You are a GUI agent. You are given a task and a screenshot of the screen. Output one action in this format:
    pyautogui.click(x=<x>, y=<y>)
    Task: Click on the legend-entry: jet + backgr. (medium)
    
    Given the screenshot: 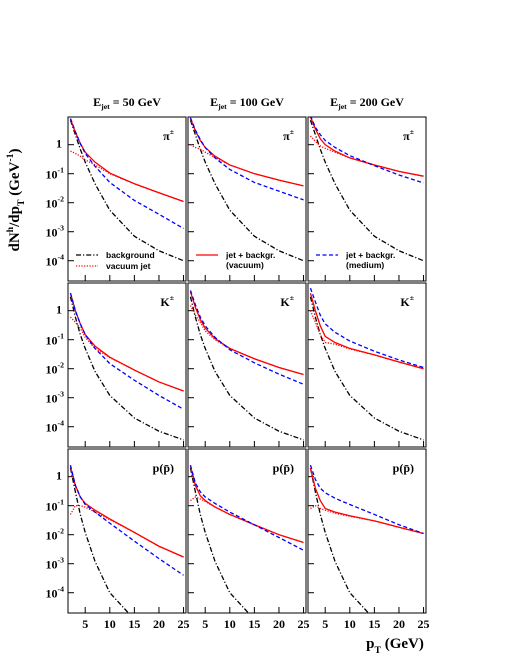 What is the action you would take?
    pyautogui.click(x=371, y=260)
    